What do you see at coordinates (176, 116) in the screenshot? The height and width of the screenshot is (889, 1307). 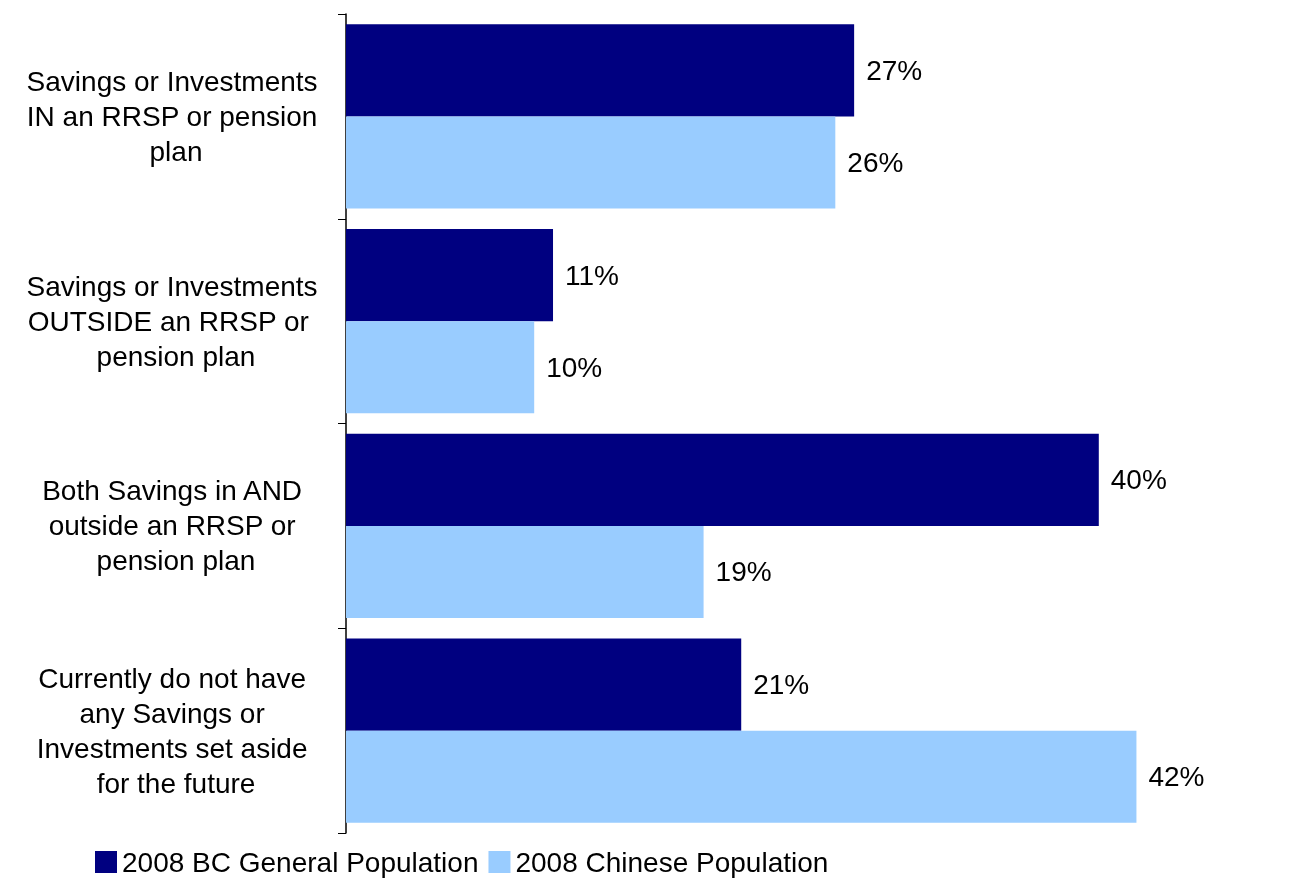 I see `y-tick-label: Savings or Investments IN an RRSP or pension plan` at bounding box center [176, 116].